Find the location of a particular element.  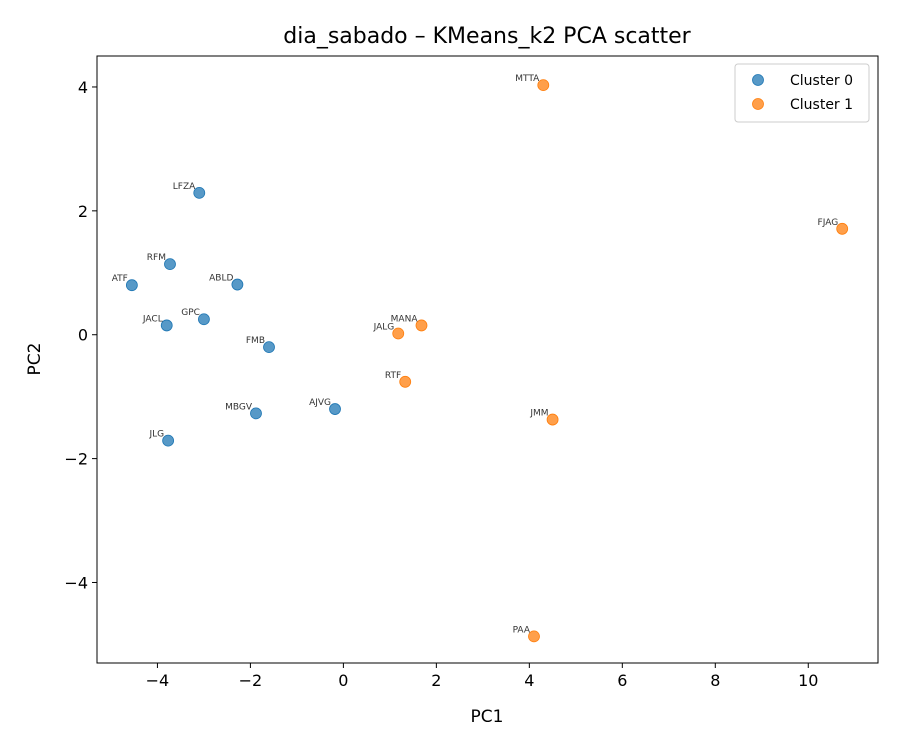

point-label: MTTA is located at coordinates (527, 79).